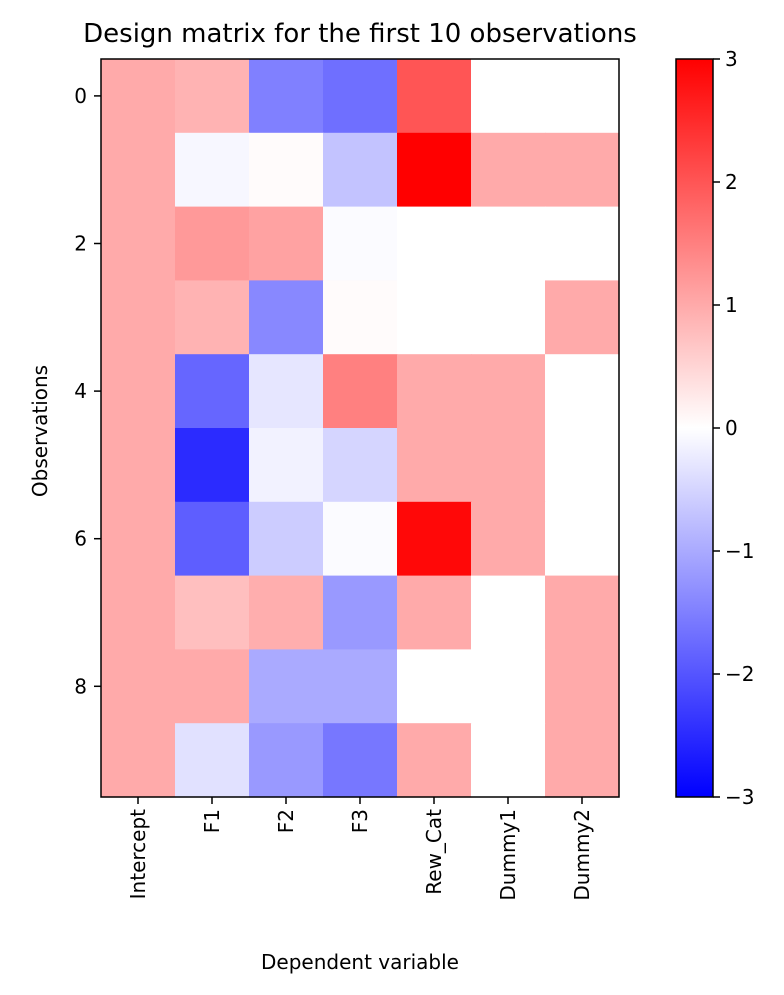 The height and width of the screenshot is (995, 784). I want to click on x-tick-label: F3, so click(360, 821).